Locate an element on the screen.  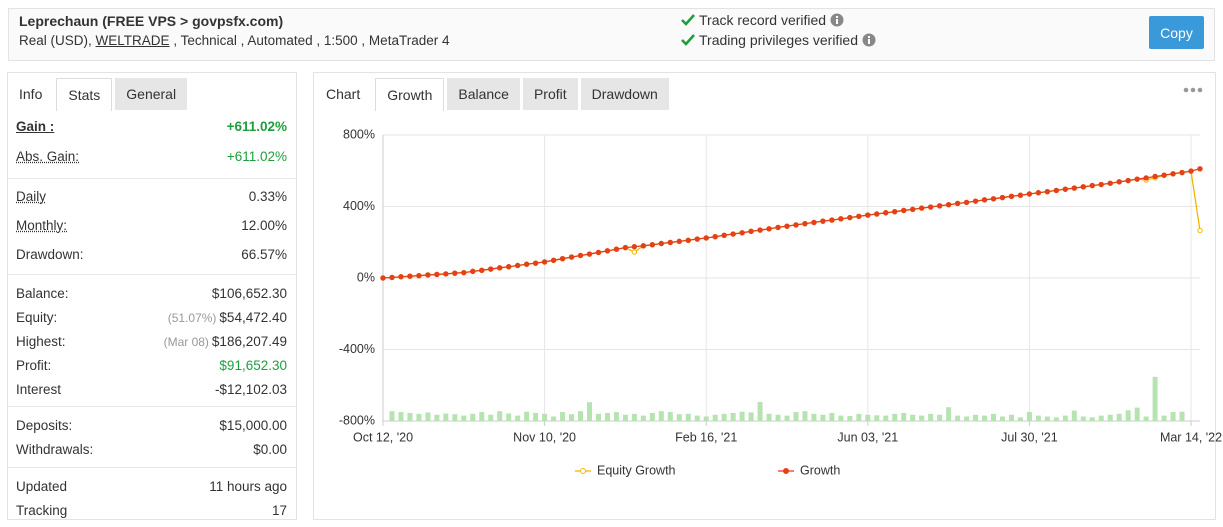
y-tick-label: 400% is located at coordinates (359, 206).